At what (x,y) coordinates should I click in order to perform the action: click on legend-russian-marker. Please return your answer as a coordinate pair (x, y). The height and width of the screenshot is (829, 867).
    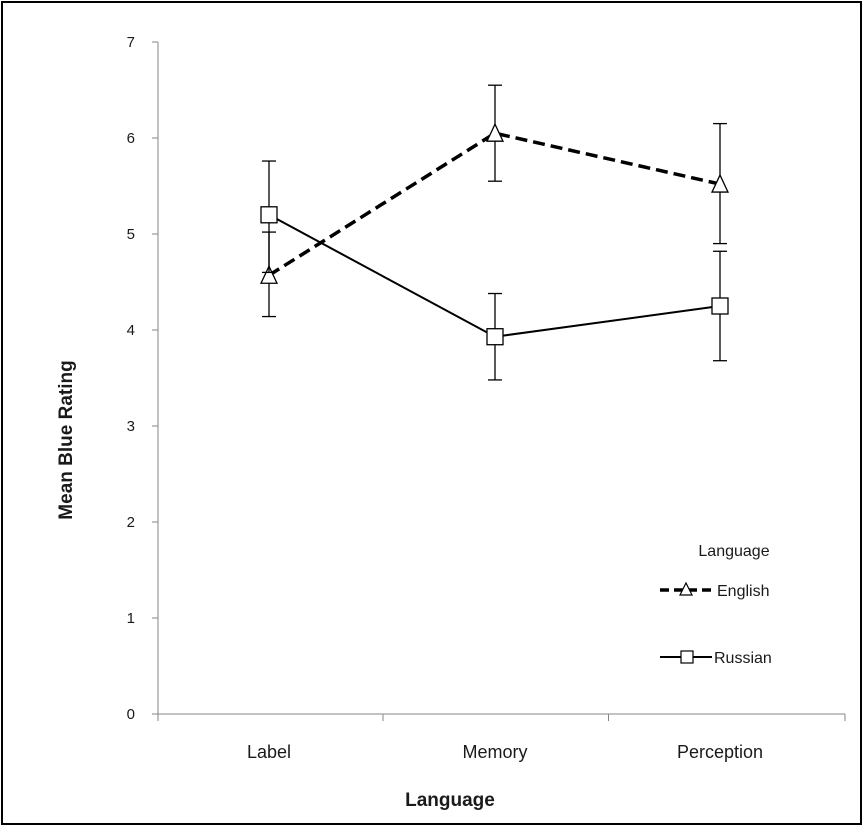
    Looking at the image, I should click on (687, 657).